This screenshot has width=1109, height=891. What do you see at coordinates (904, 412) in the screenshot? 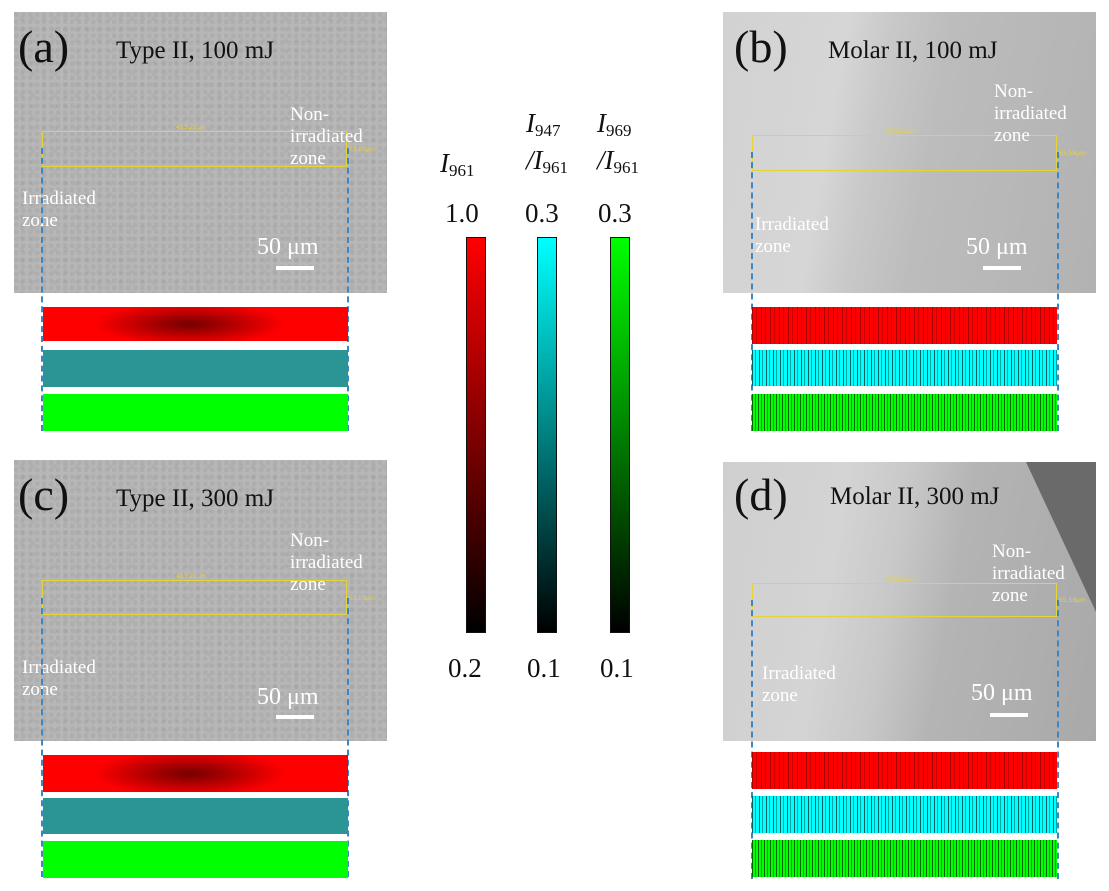
I see `map-i969-b` at bounding box center [904, 412].